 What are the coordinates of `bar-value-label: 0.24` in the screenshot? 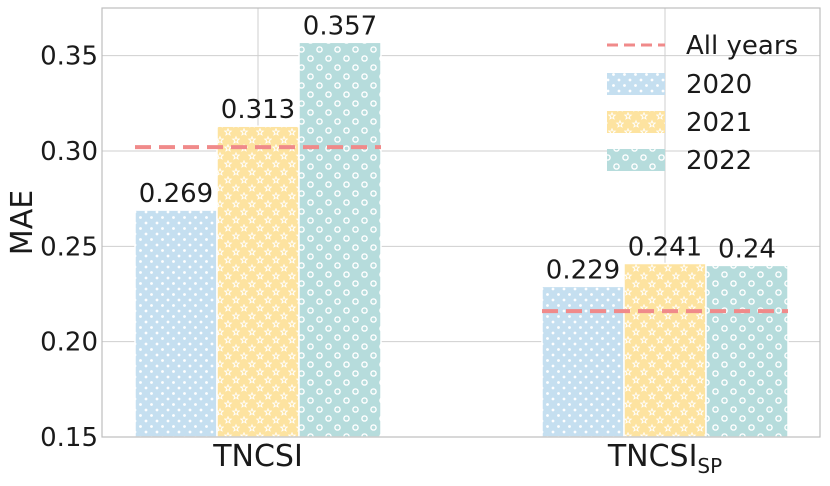 It's located at (747, 249).